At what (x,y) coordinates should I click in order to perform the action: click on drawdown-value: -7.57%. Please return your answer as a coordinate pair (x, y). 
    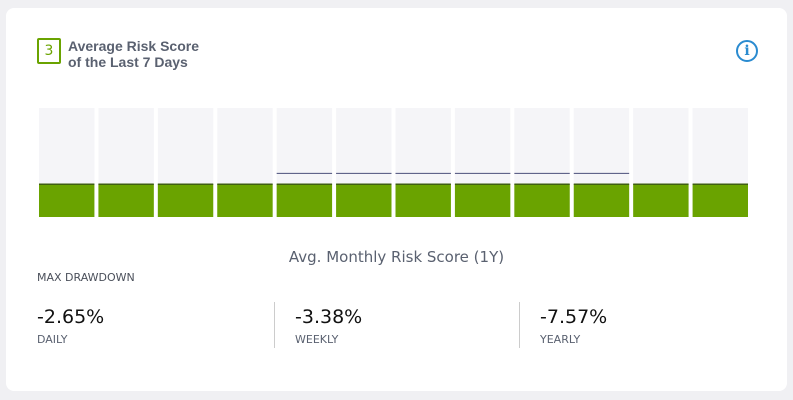
    Looking at the image, I should click on (574, 317).